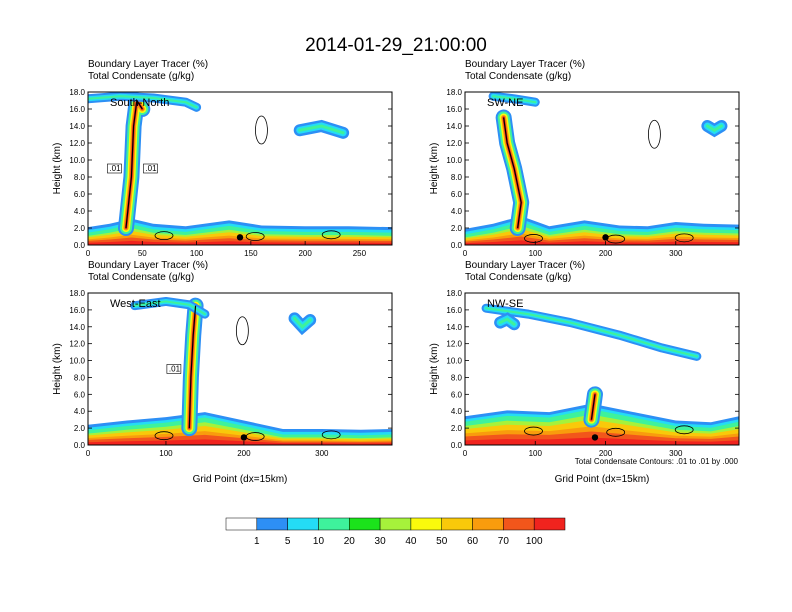 The height and width of the screenshot is (612, 792). I want to click on x-tick-label: 200, so click(606, 253).